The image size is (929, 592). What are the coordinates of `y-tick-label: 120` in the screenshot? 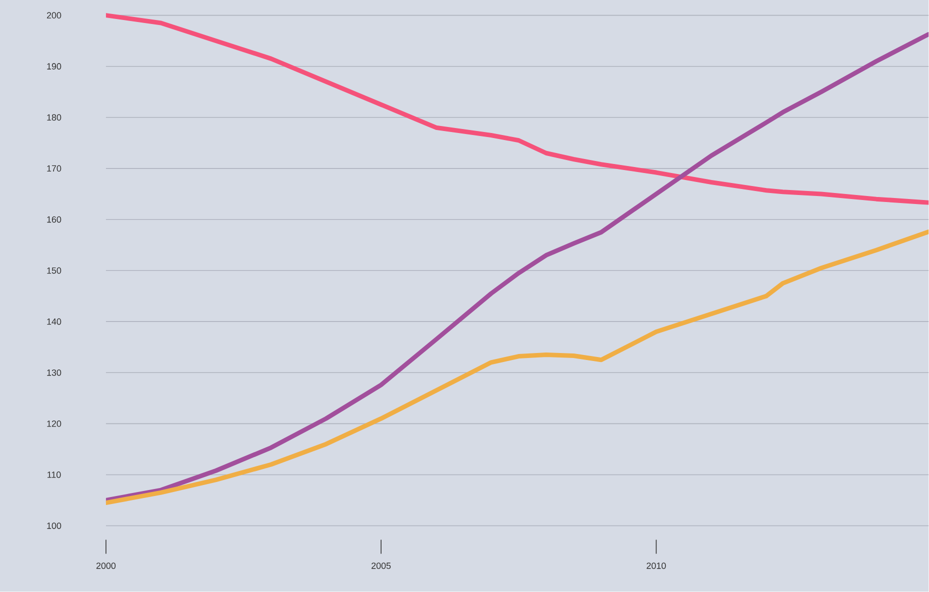 It's located at (54, 423).